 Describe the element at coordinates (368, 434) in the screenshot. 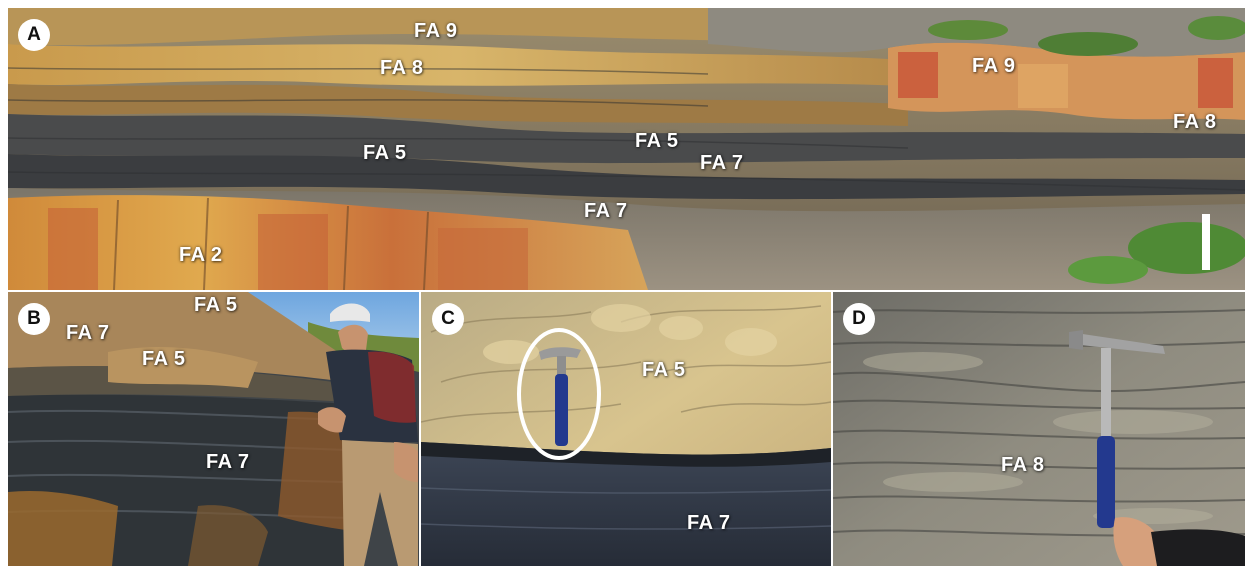

I see `geologist-figure` at that location.